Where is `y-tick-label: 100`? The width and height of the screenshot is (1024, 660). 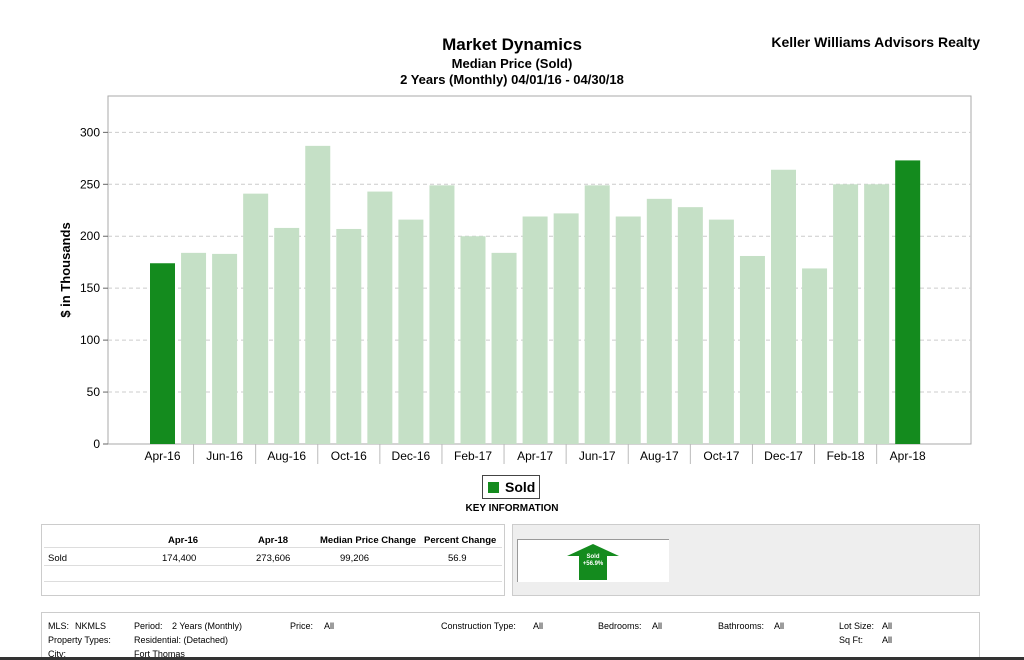 y-tick-label: 100 is located at coordinates (90, 340).